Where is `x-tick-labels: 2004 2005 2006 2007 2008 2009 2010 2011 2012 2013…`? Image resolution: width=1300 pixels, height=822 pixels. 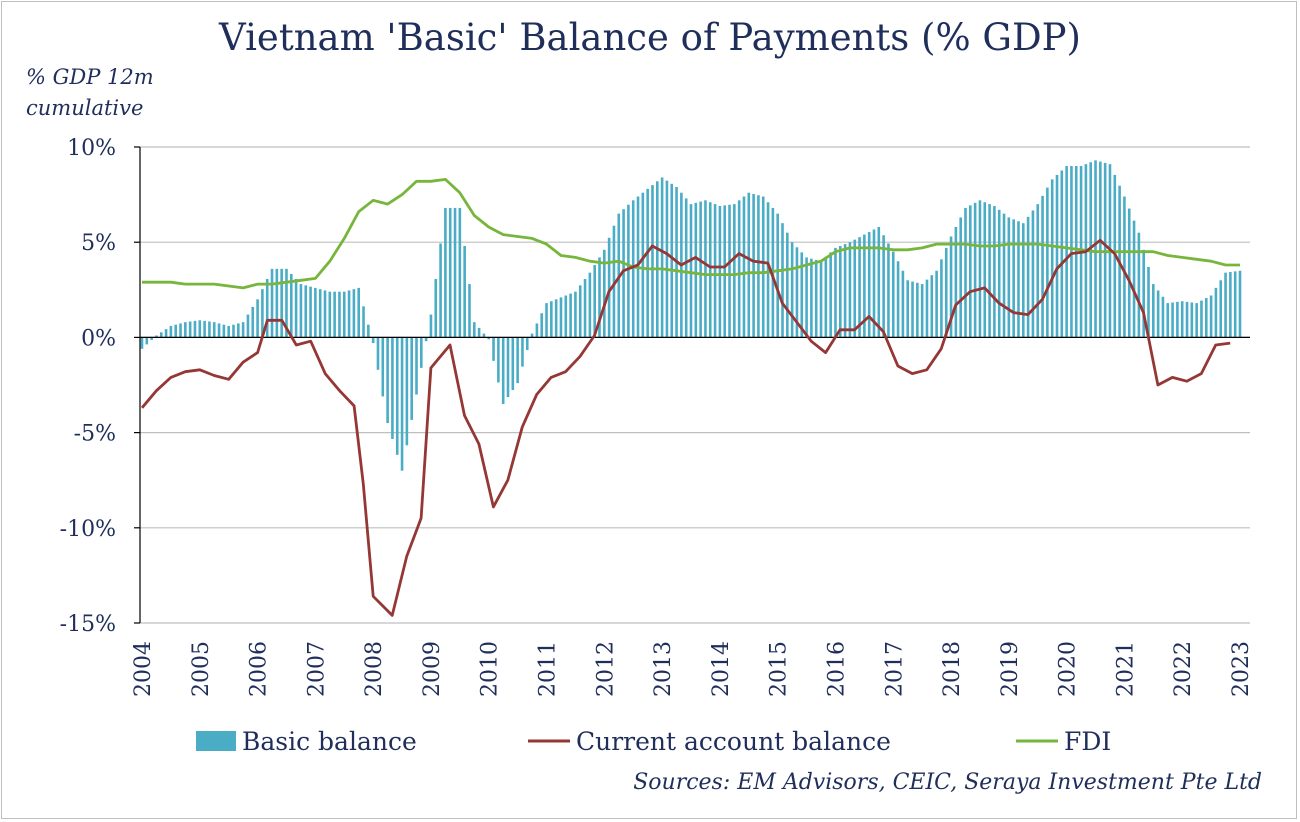
x-tick-labels: 2004 2005 2006 2007 2008 2009 2010 2011 2012 2013… is located at coordinates (692, 669).